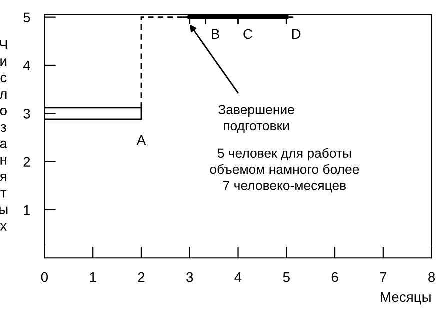 The image size is (447, 311). Describe the element at coordinates (406, 298) in the screenshot. I see `x-axis-title: Месяцы` at that location.